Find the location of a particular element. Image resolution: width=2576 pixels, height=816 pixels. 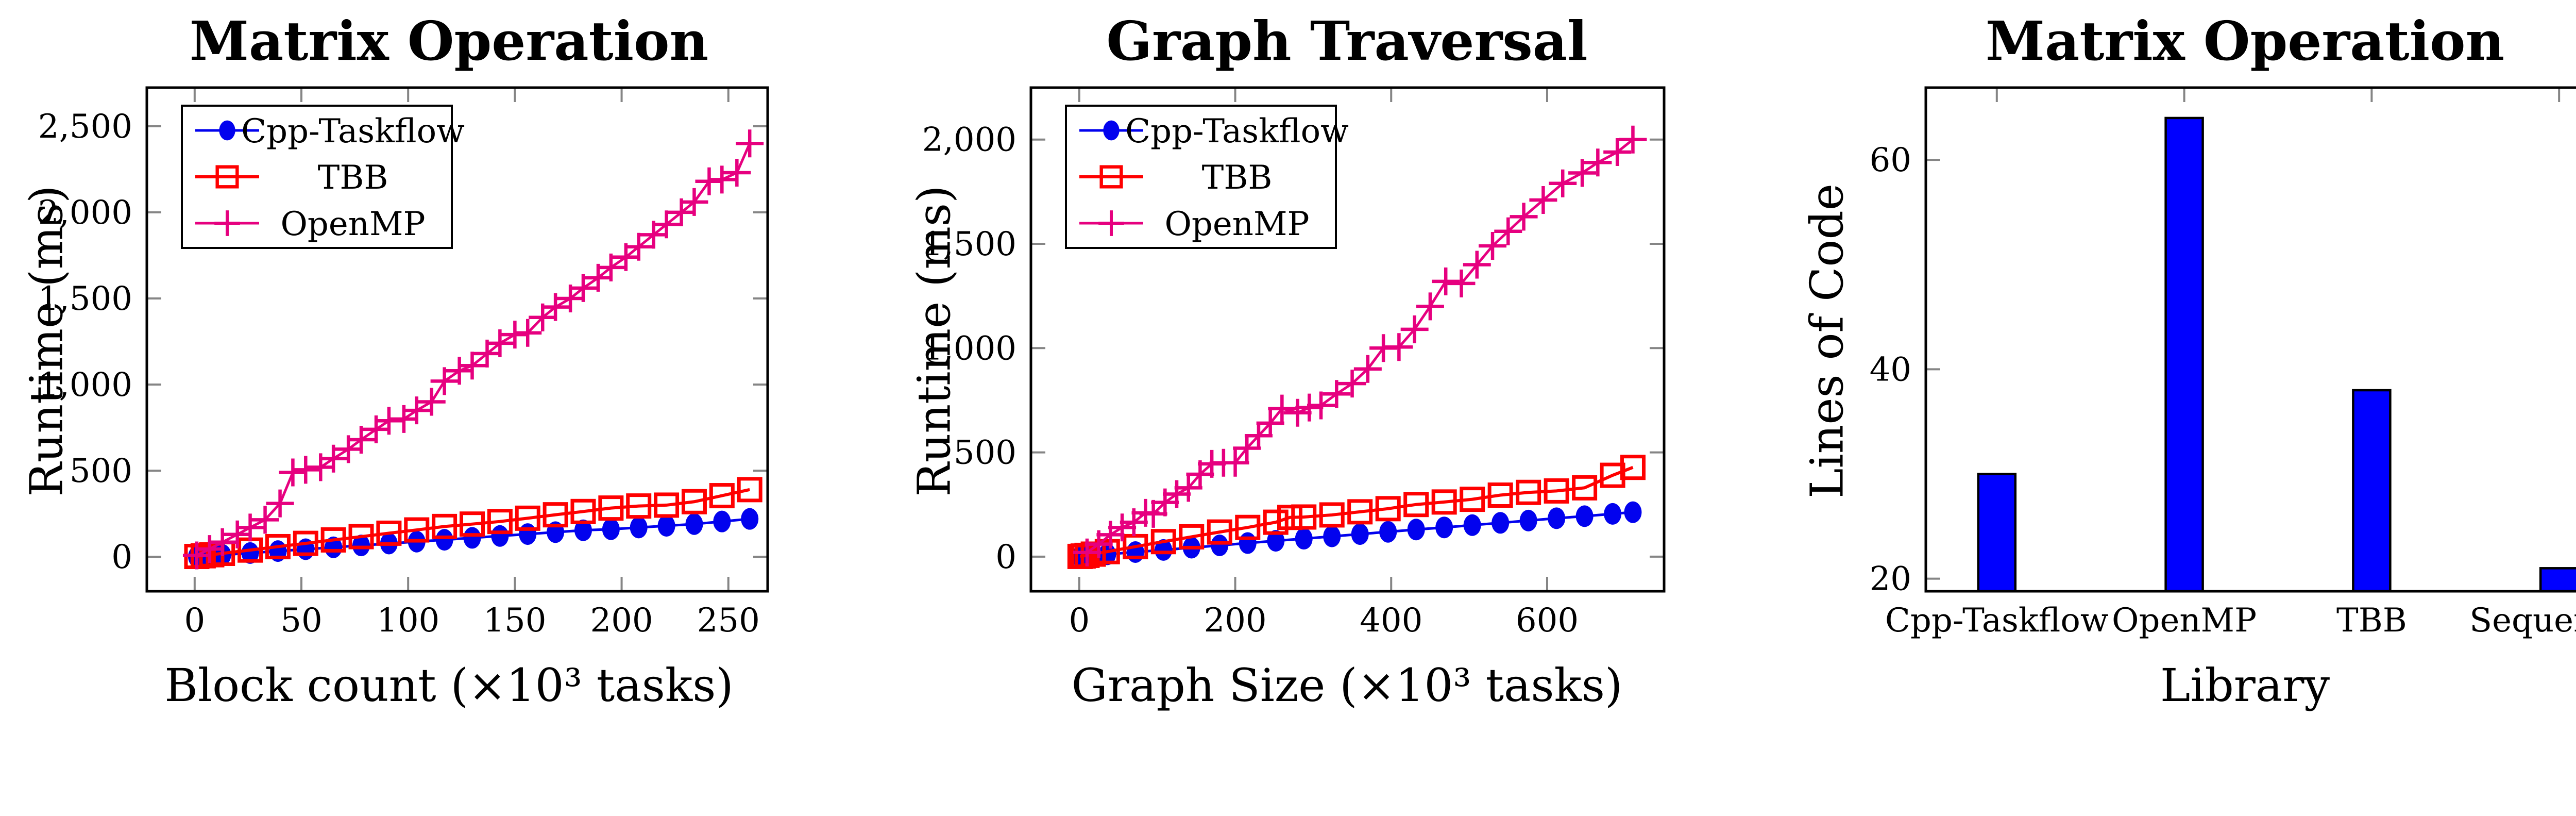

tbb-line is located at coordinates (1356, 511).